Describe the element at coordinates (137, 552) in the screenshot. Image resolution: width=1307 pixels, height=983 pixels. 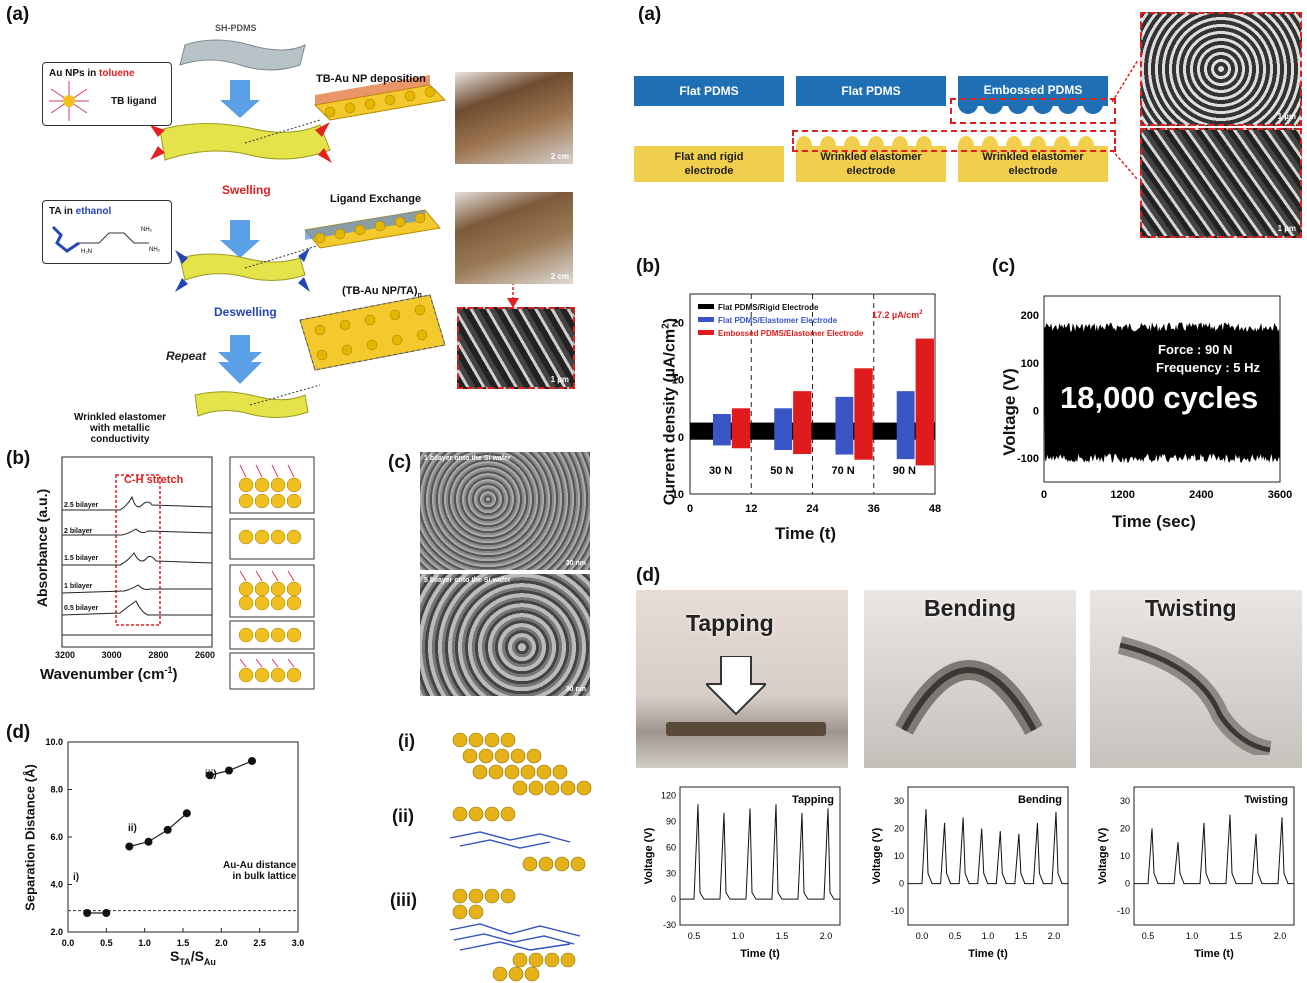
I see `ir-spectra-plot` at that location.